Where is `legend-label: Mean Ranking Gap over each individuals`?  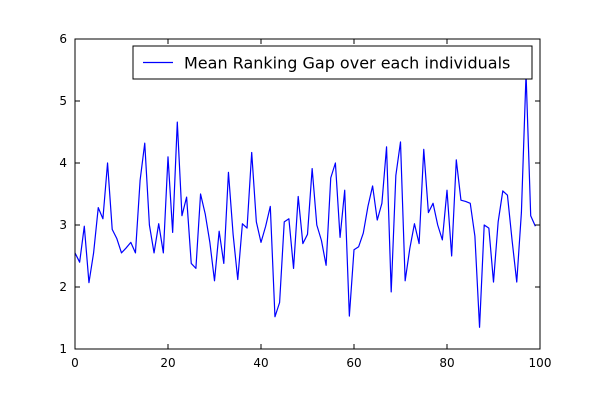 legend-label: Mean Ranking Gap over each individuals is located at coordinates (347, 63).